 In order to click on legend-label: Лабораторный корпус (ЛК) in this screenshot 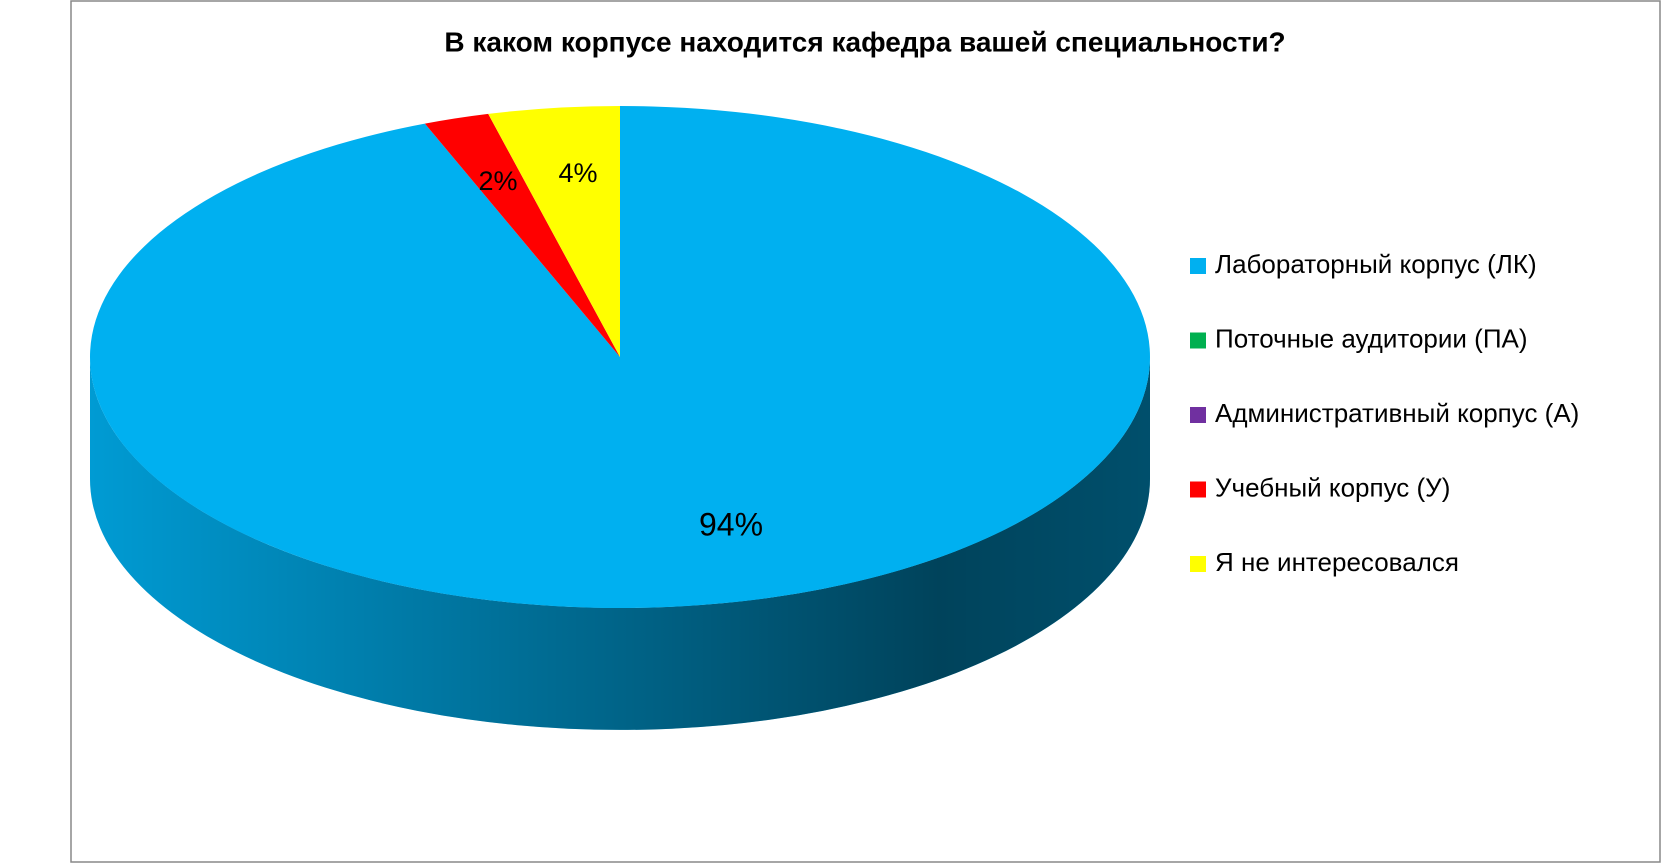, I will do `click(1376, 264)`.